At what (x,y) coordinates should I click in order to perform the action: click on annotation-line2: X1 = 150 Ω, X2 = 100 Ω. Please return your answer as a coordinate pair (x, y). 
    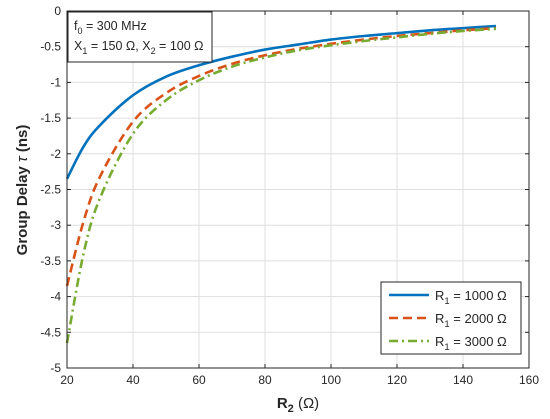
    Looking at the image, I should click on (139, 47).